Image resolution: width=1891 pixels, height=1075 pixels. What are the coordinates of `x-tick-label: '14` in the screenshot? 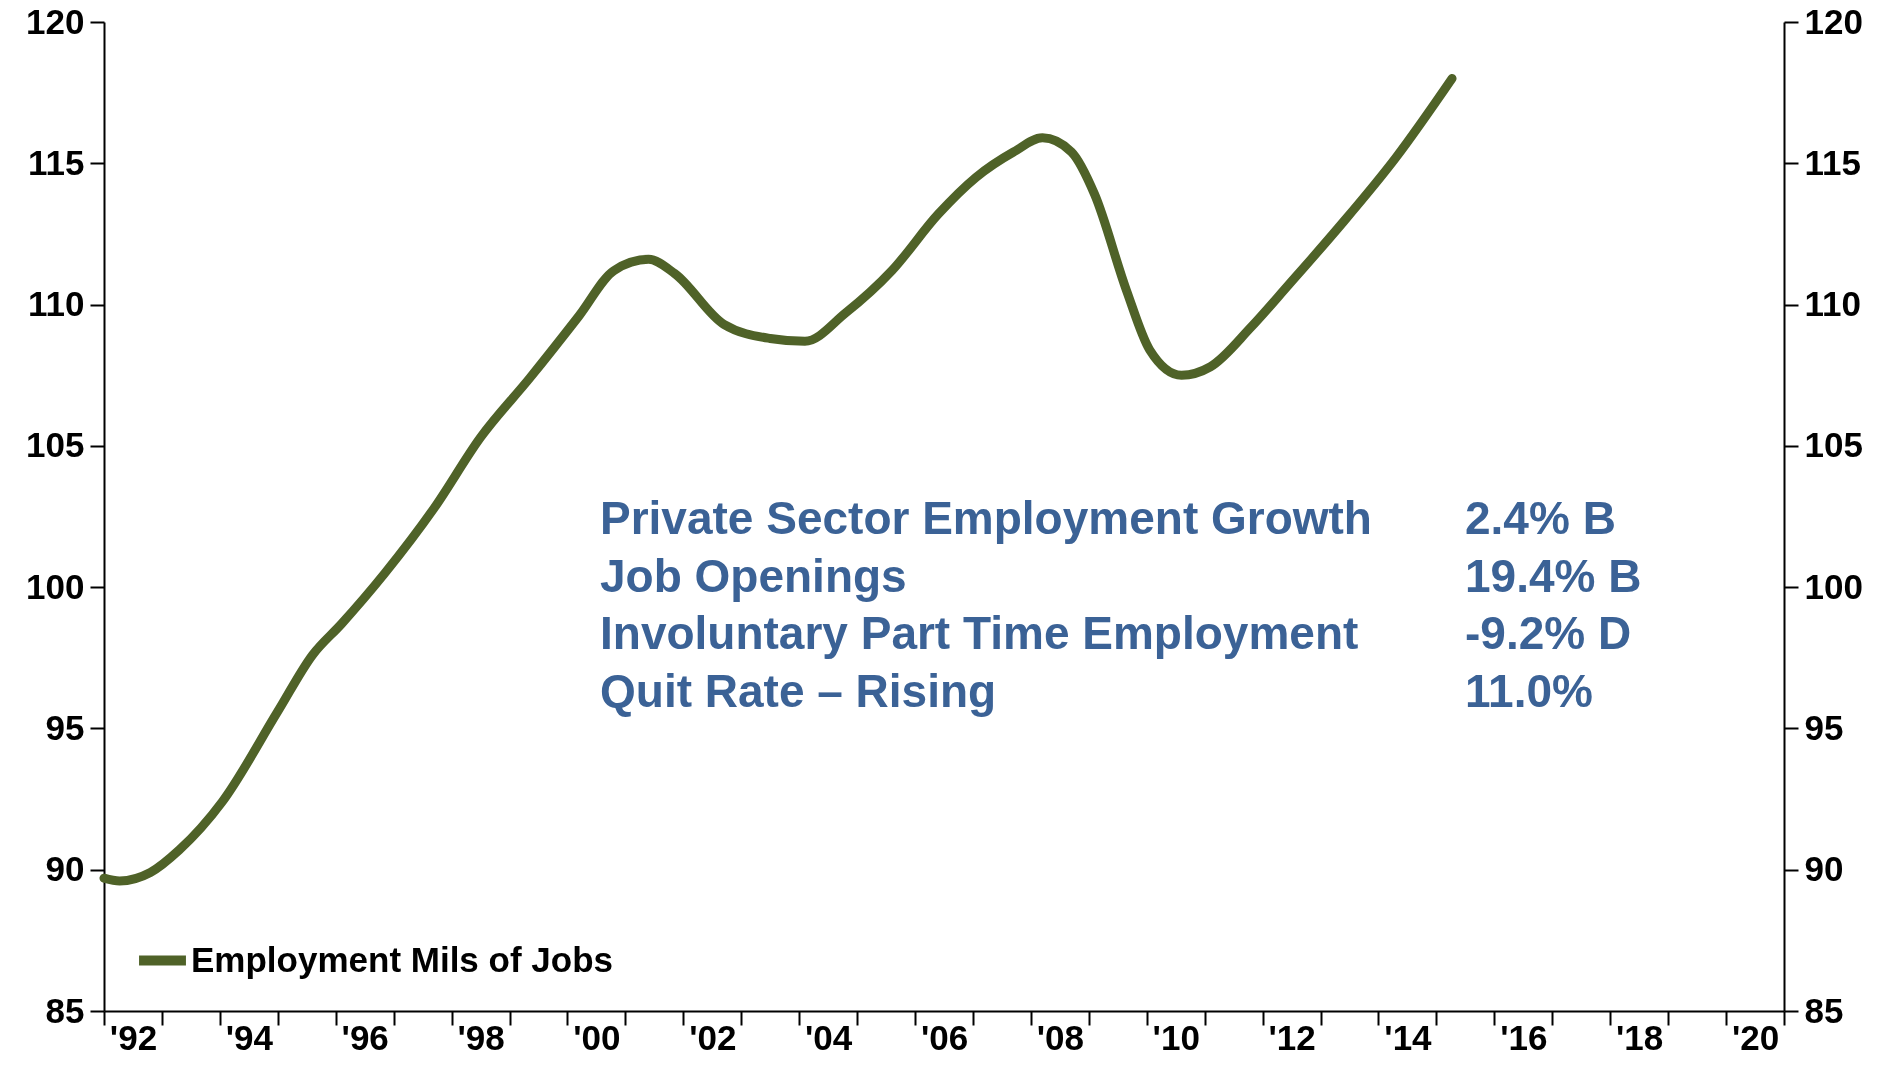 It's located at (1408, 1037).